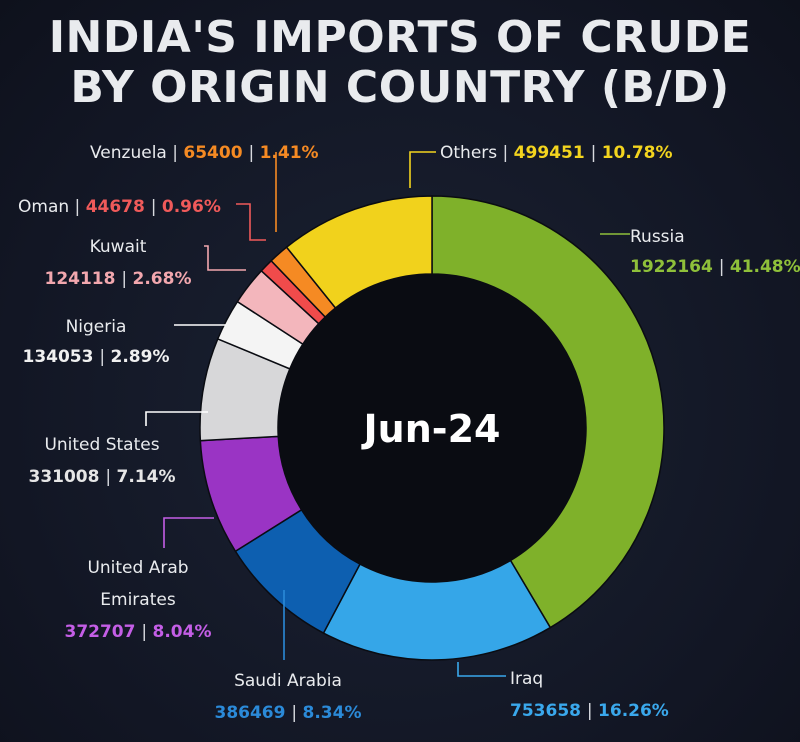 This screenshot has height=742, width=800. I want to click on slice-name-saudi-arabia: Saudi Arabia, so click(288, 681).